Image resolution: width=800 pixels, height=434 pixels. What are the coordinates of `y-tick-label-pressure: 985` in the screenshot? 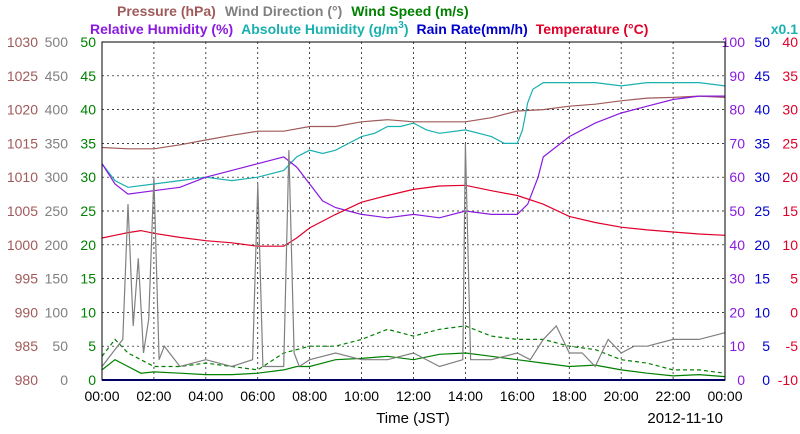 It's located at (27, 346).